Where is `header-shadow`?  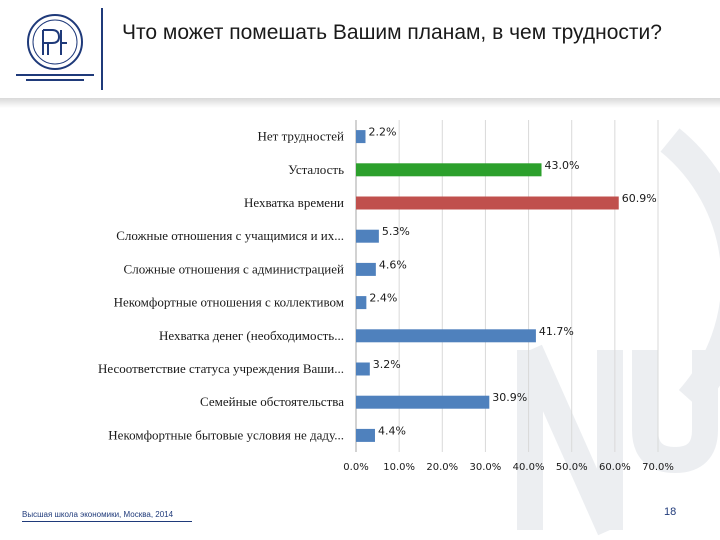
header-shadow is located at coordinates (360, 103).